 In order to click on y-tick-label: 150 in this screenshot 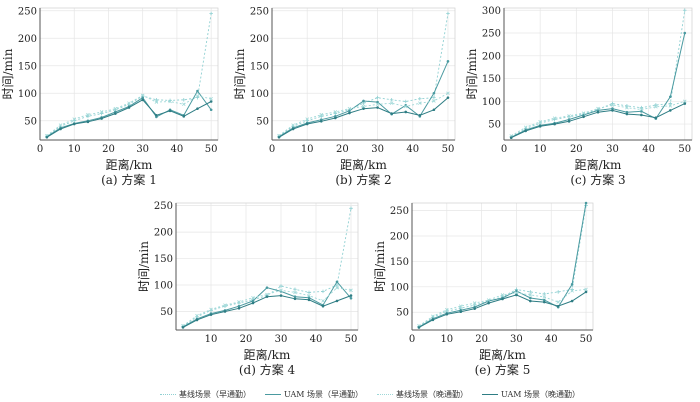, I will do `click(163, 259)`.